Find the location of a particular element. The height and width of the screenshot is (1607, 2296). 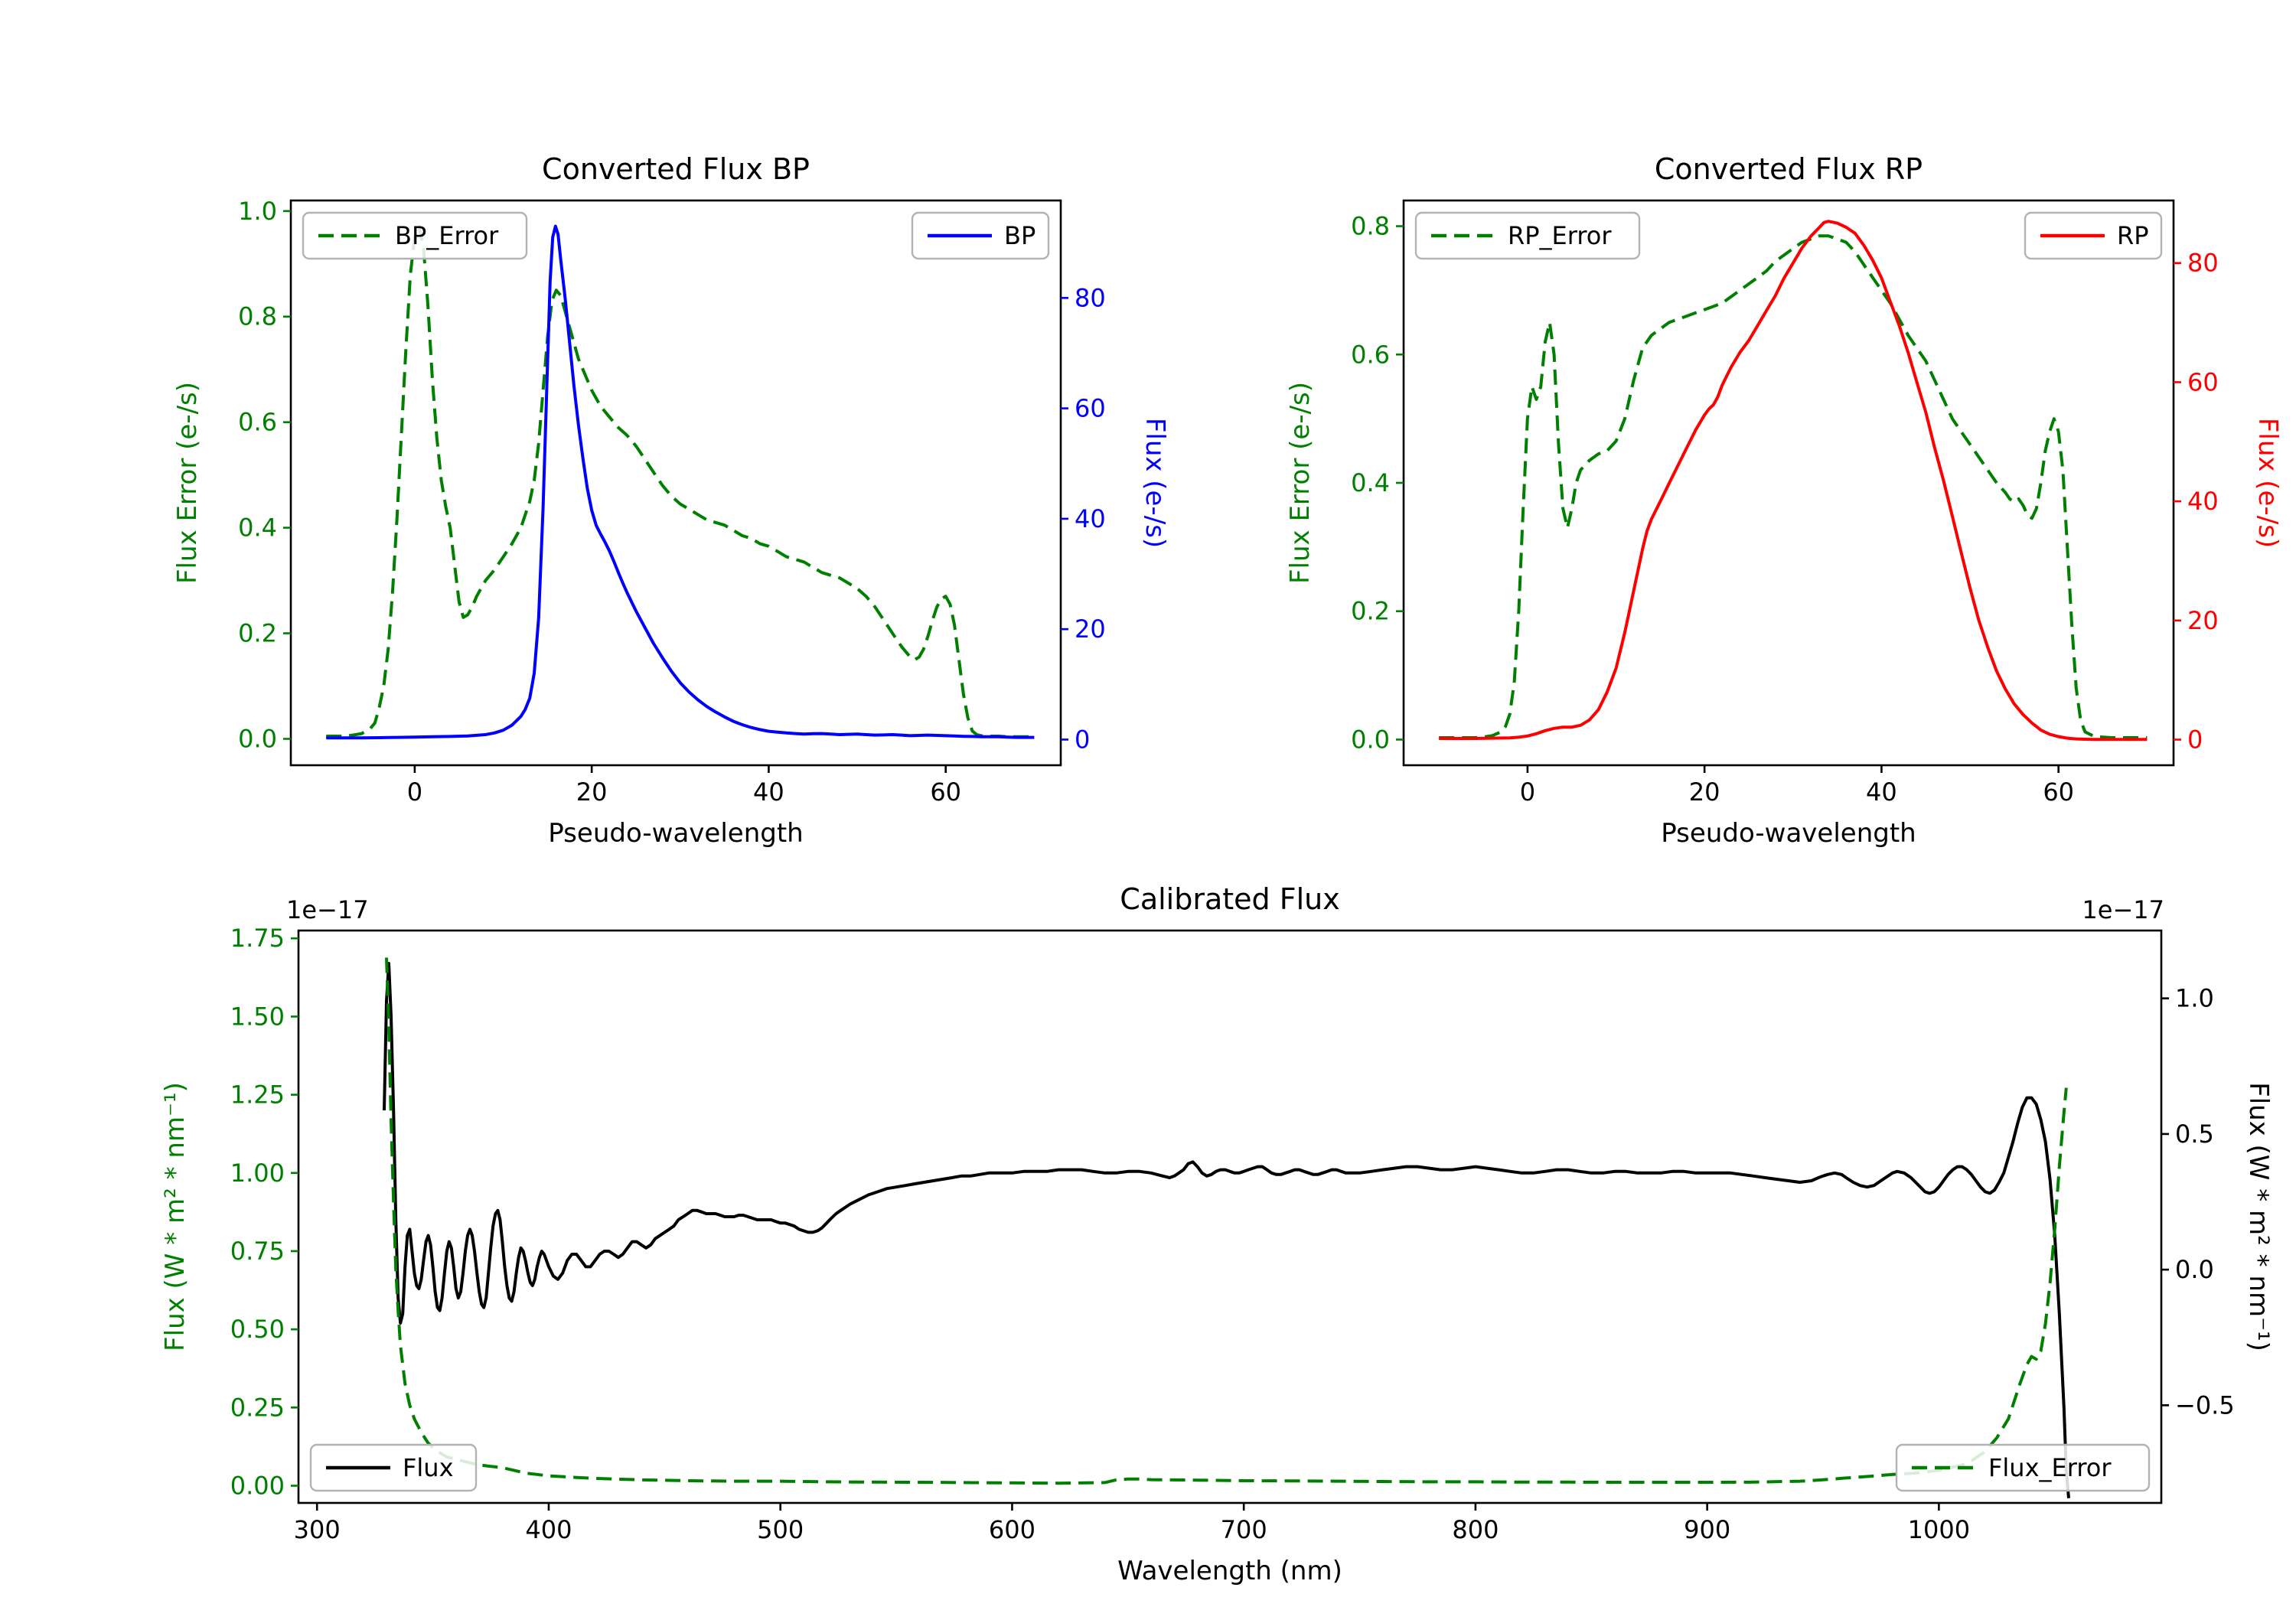

series-line-RP is located at coordinates (1793, 481).